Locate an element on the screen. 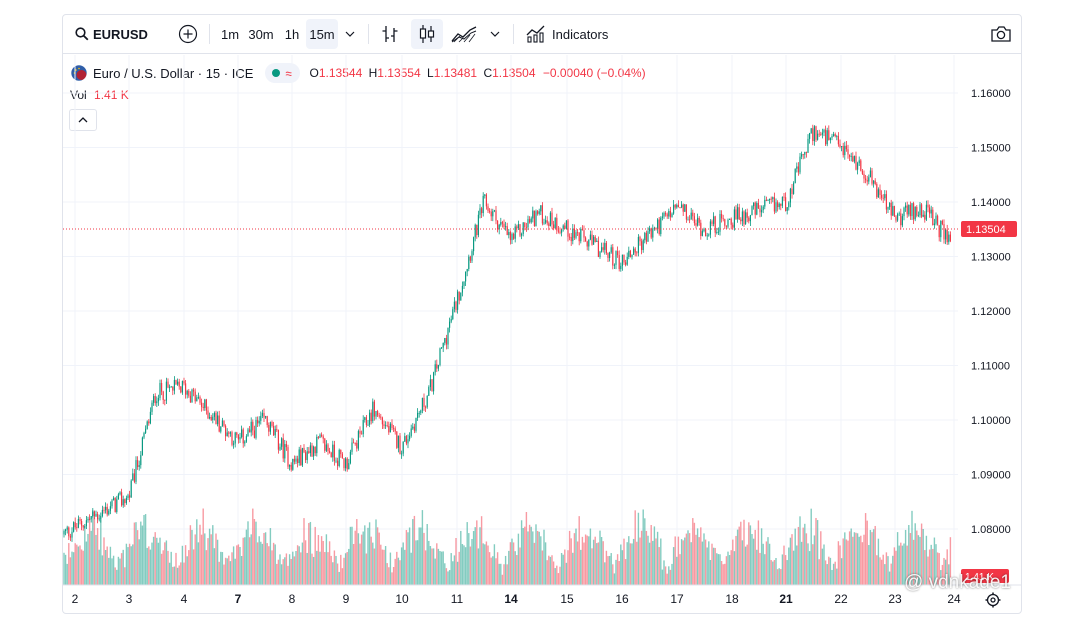 The width and height of the screenshot is (1066, 624). area-style-button is located at coordinates (464, 34).